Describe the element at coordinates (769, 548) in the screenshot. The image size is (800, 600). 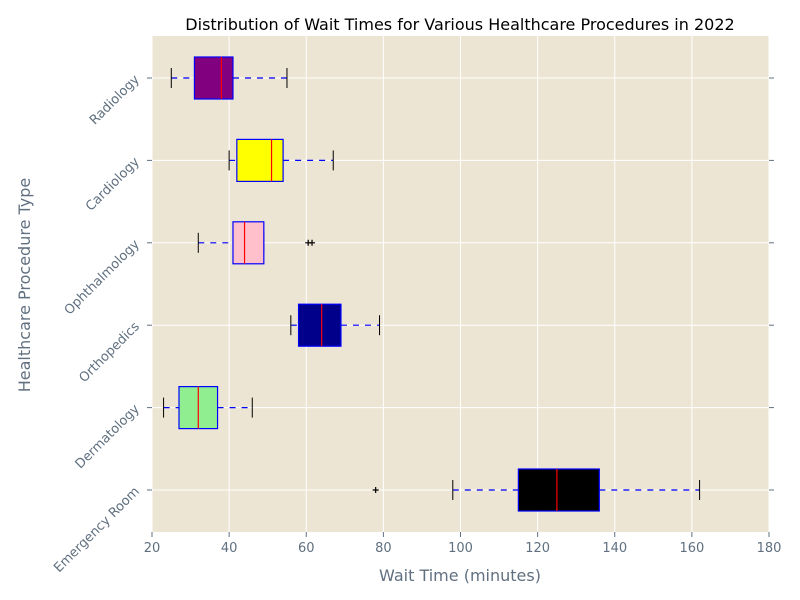
I see `x-tick-label: 180` at that location.